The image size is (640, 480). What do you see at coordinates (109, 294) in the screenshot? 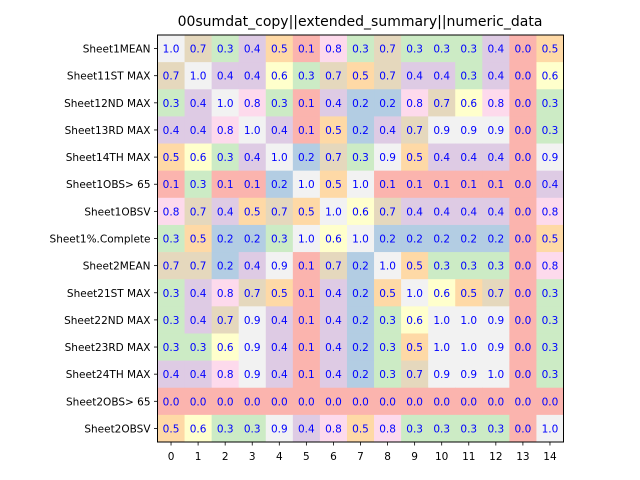
I see `y-tick-label: Sheet21ST MAX` at bounding box center [109, 294].